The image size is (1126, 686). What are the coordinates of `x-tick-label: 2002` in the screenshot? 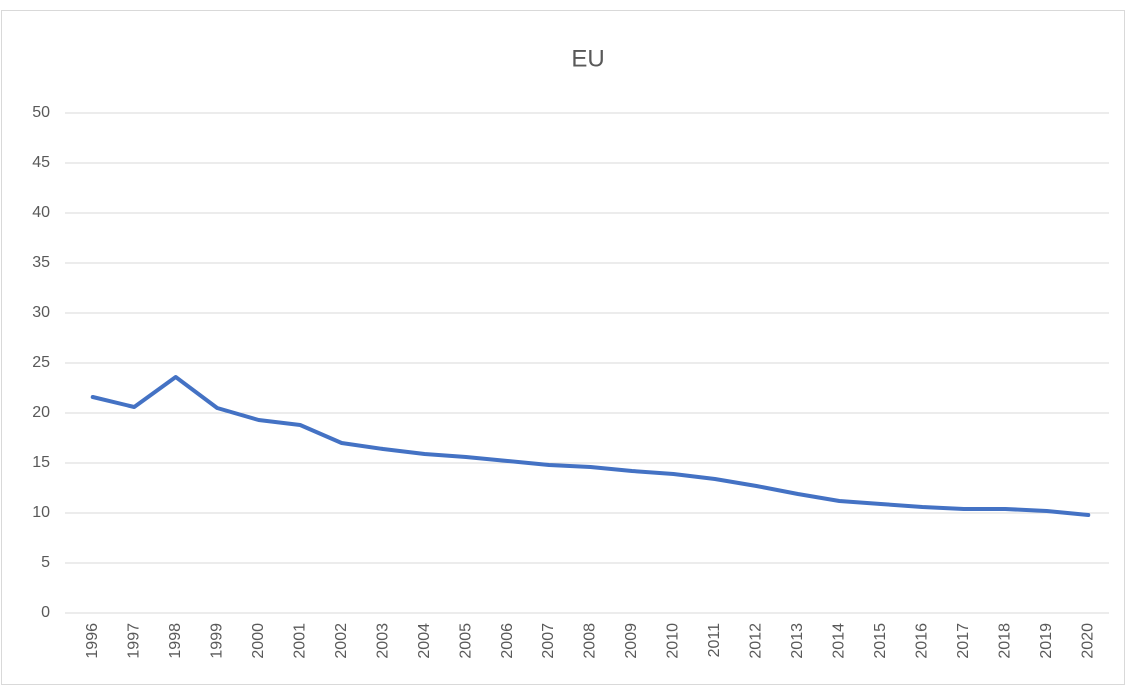 It's located at (341, 641).